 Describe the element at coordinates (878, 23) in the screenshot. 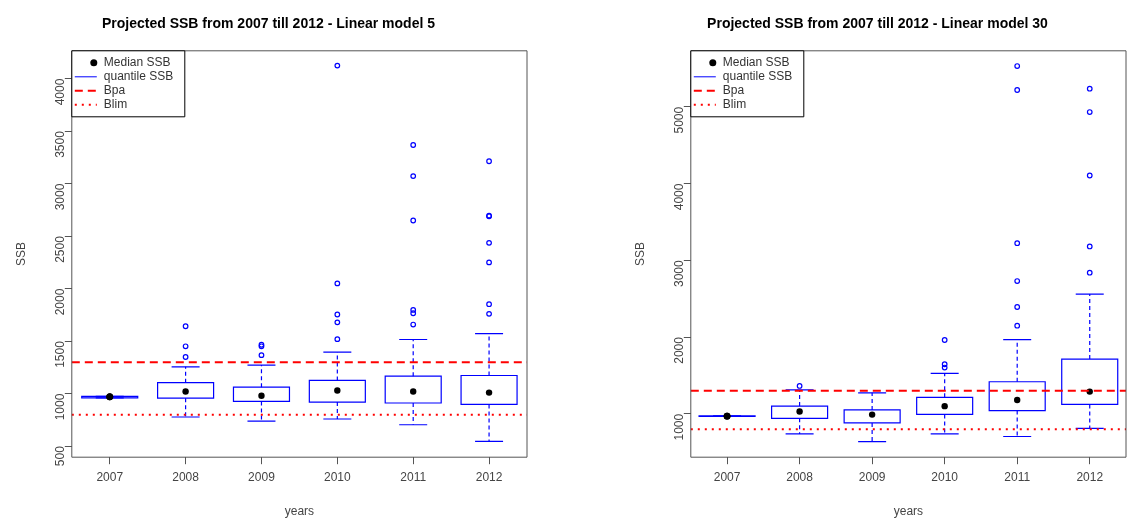

I see `chart-title: Projected SSB from 2007 till 2012 - Linear model 30` at that location.